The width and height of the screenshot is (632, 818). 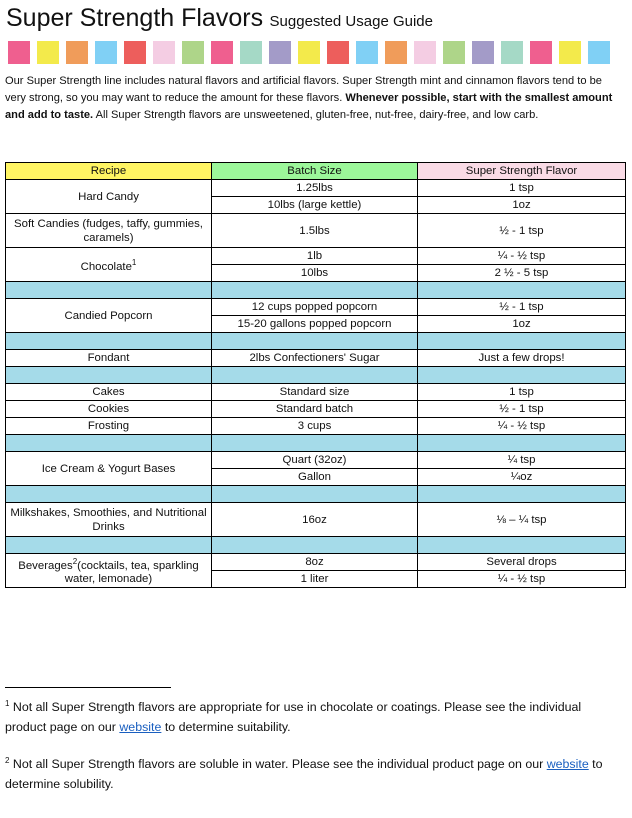 I want to click on recipe-name: Ice Cream & Yogurt Bases, so click(x=108, y=468).